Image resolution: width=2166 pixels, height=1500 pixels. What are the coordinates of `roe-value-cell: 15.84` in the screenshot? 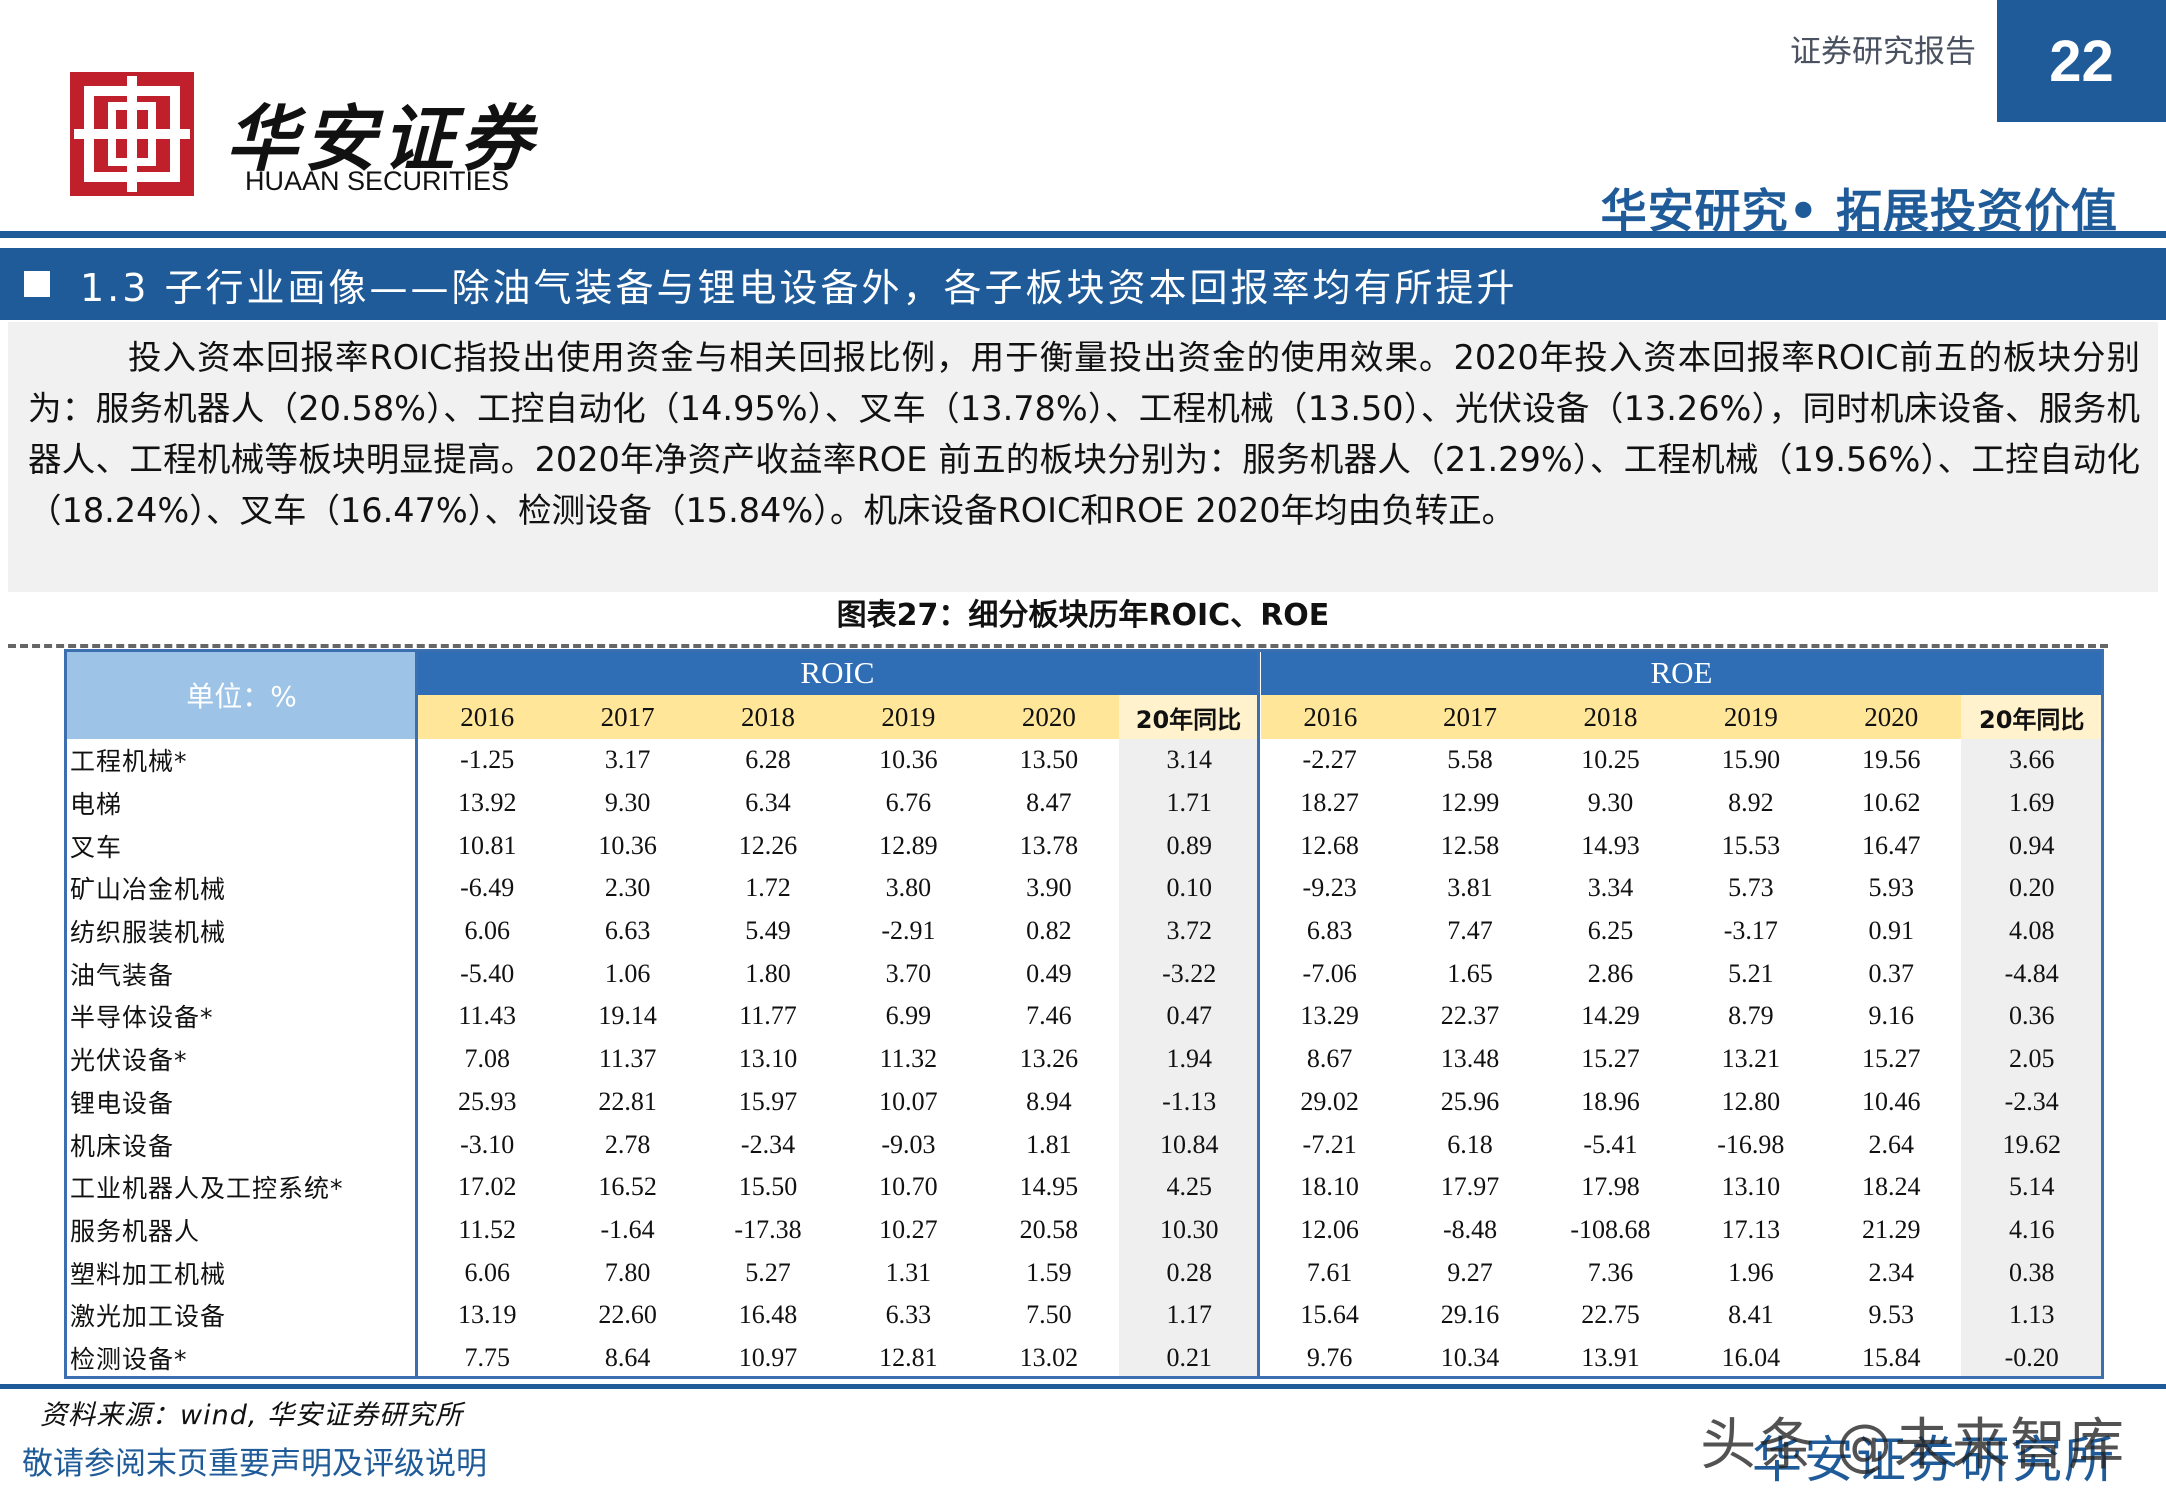 It's located at (1891, 1357).